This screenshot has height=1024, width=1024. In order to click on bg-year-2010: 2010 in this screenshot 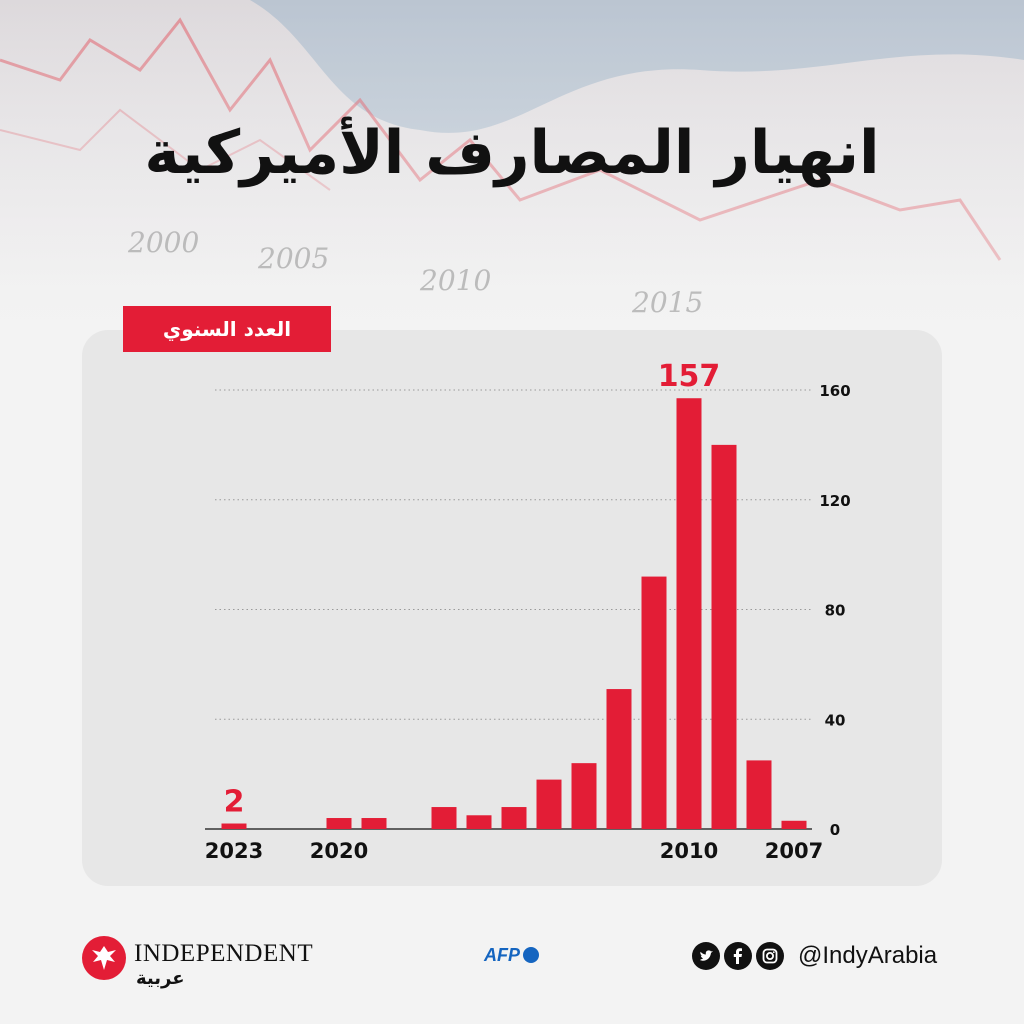, I will do `click(455, 280)`.